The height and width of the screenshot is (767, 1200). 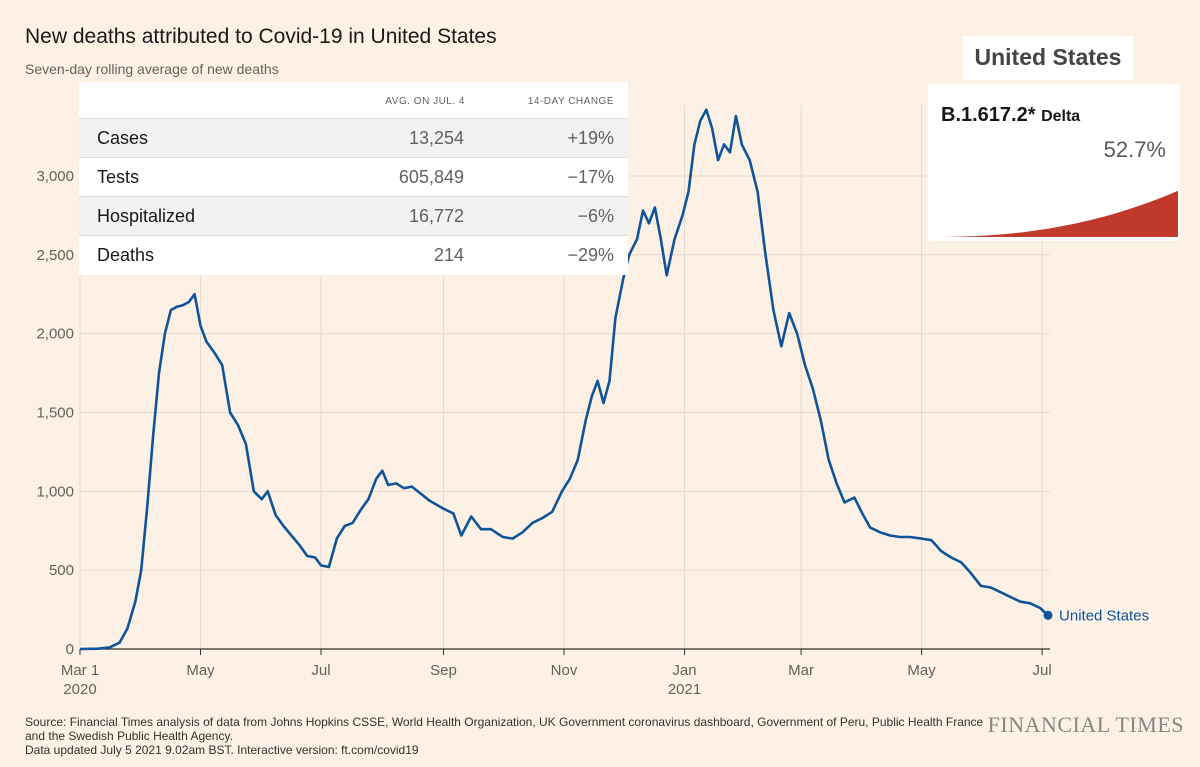 I want to click on brand-wordmark: FINANCIAL TIMES, so click(x=1085, y=724).